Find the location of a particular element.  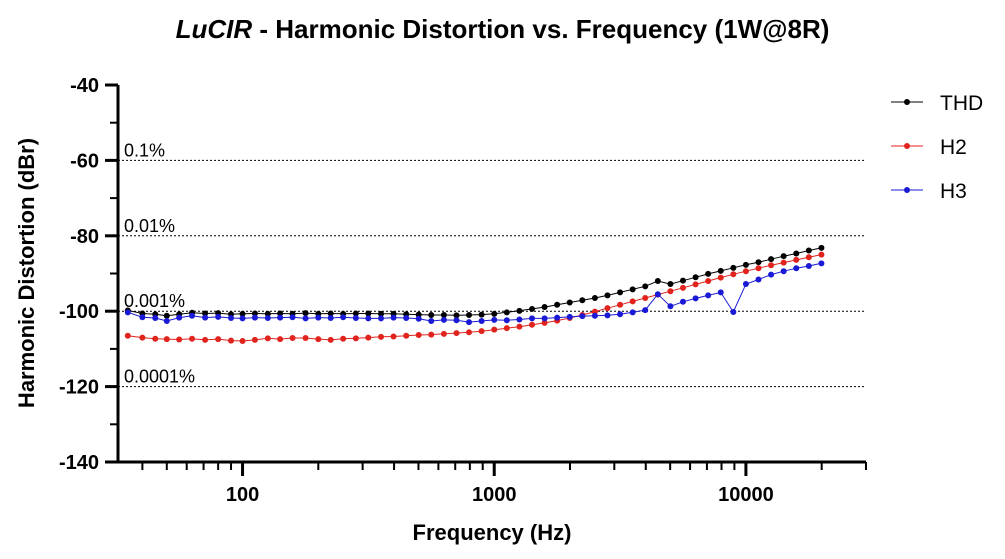

legend-label: H2 is located at coordinates (953, 147).